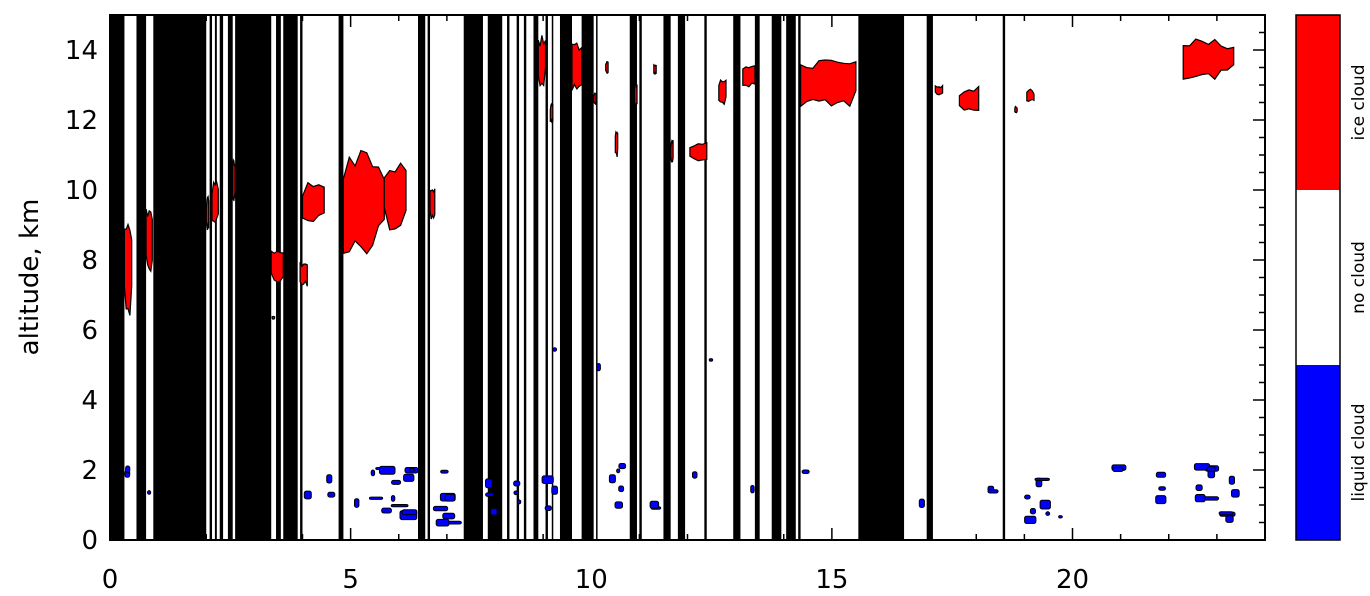 The image size is (1370, 596). I want to click on legend-border, so click(1318, 277).